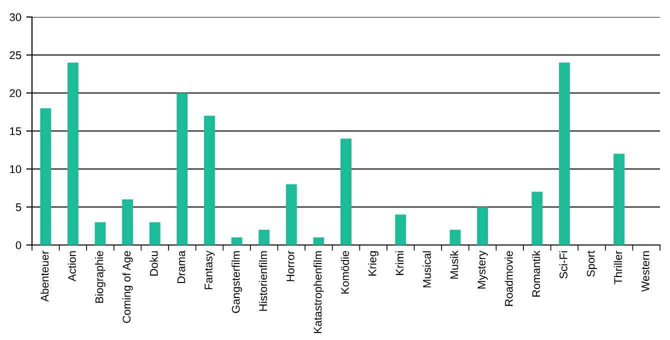 This screenshot has height=340, width=670. Describe the element at coordinates (426, 269) in the screenshot. I see `x-tick-label: Musical` at that location.